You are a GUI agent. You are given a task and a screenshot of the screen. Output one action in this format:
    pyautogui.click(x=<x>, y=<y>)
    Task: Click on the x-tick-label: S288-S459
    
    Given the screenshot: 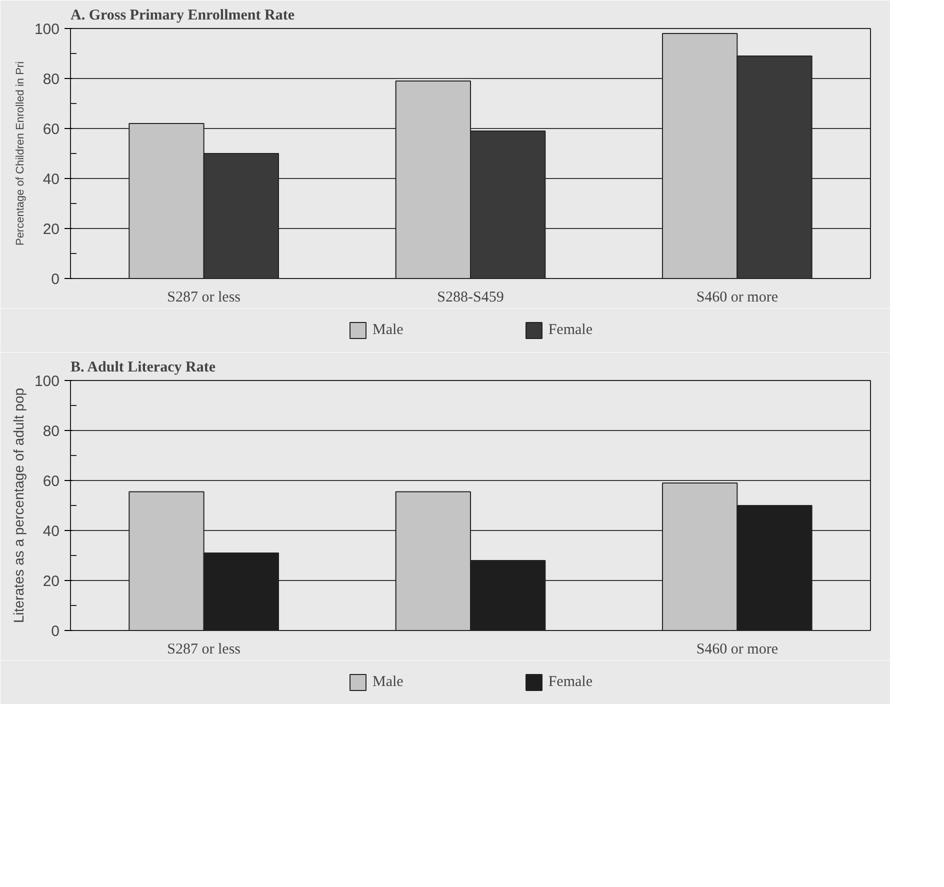 What is the action you would take?
    pyautogui.click(x=470, y=298)
    